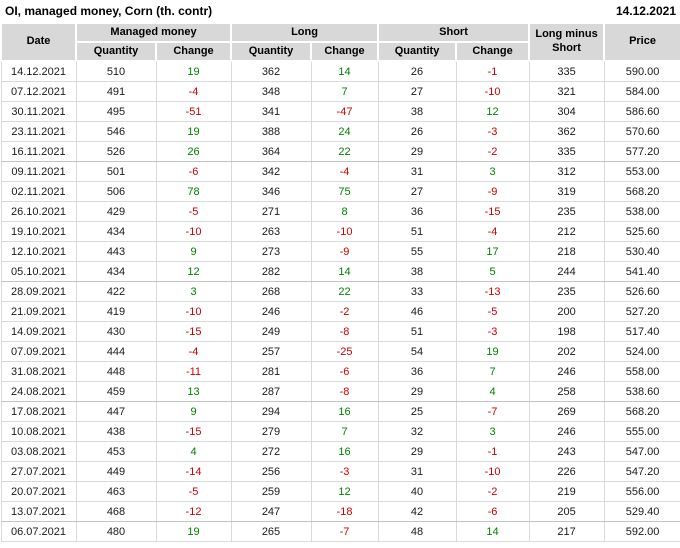  What do you see at coordinates (340, 491) in the screenshot?
I see `table-row: 20.07.2021 463 -5 259 12 40 -2 219 556.00` at bounding box center [340, 491].